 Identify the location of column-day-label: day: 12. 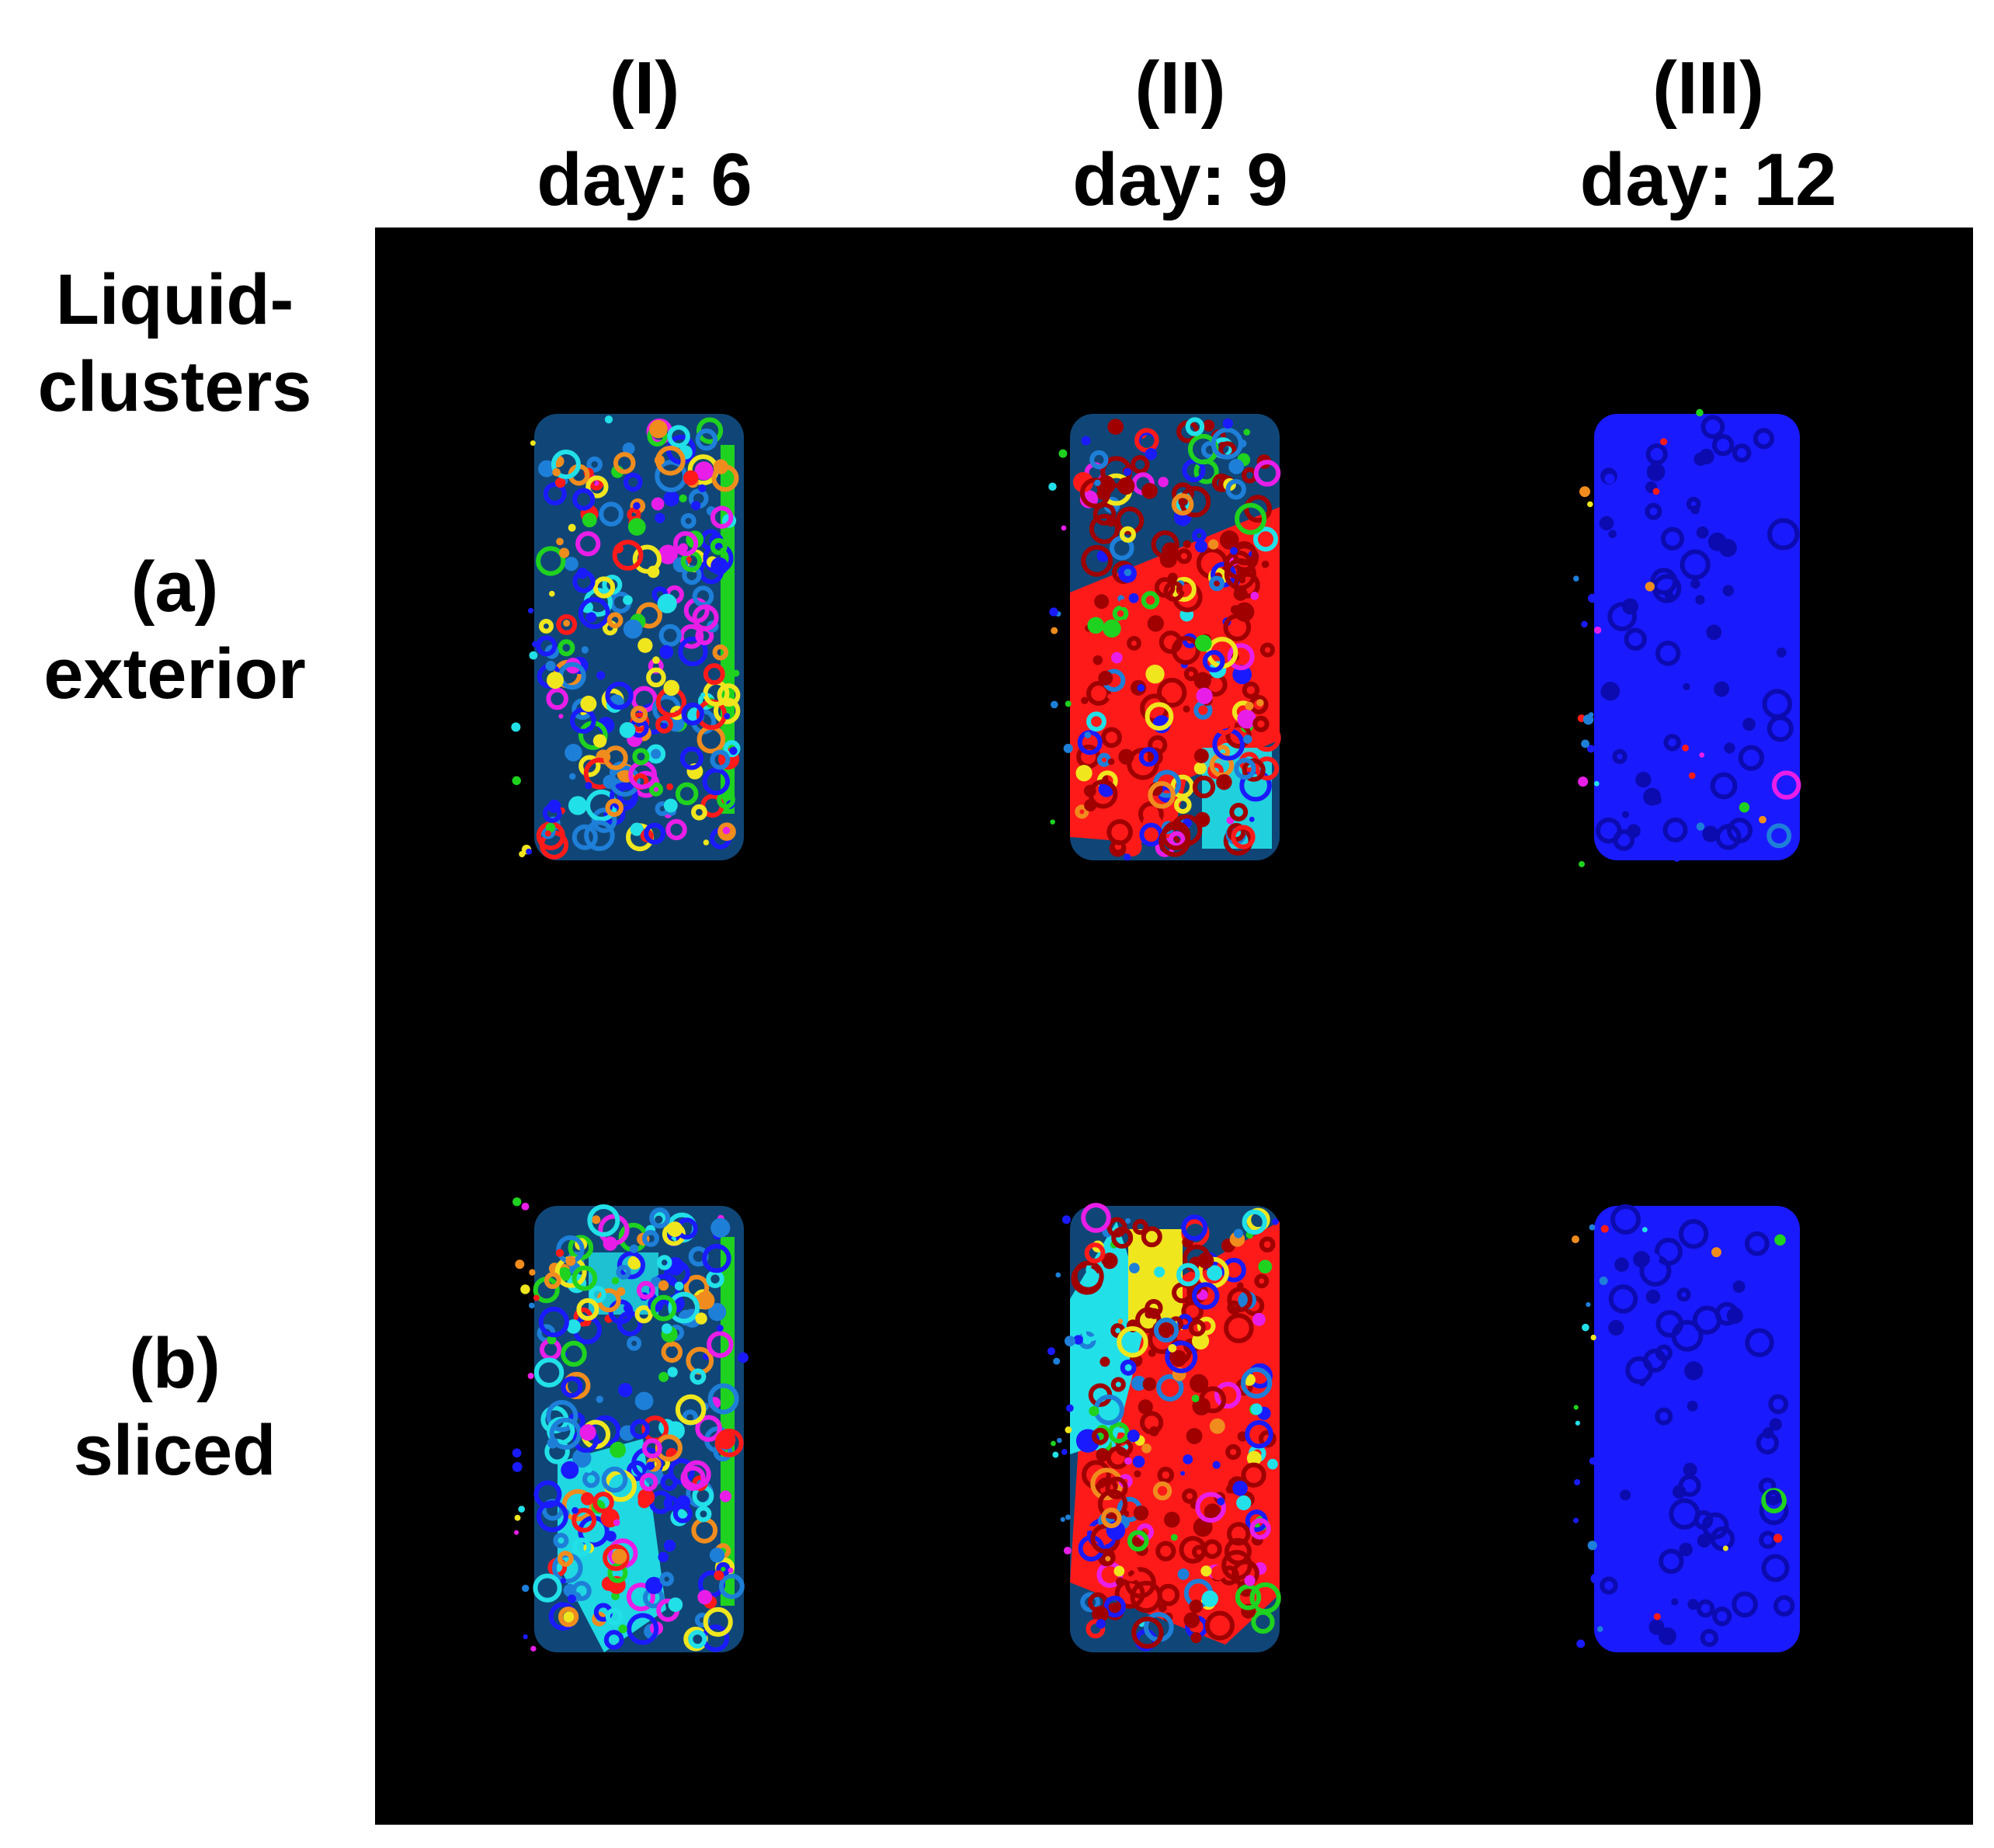
(1708, 179).